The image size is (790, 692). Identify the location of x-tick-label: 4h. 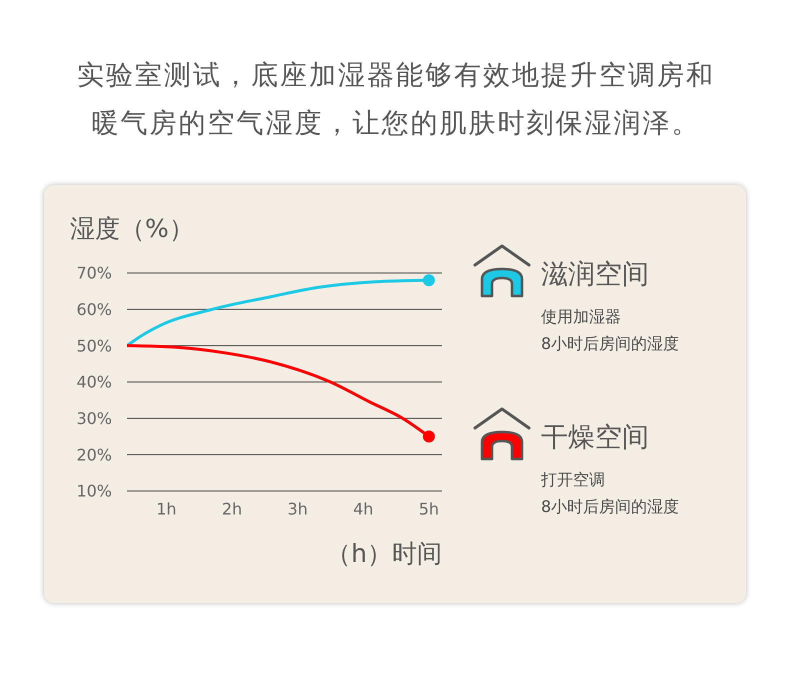
(363, 508).